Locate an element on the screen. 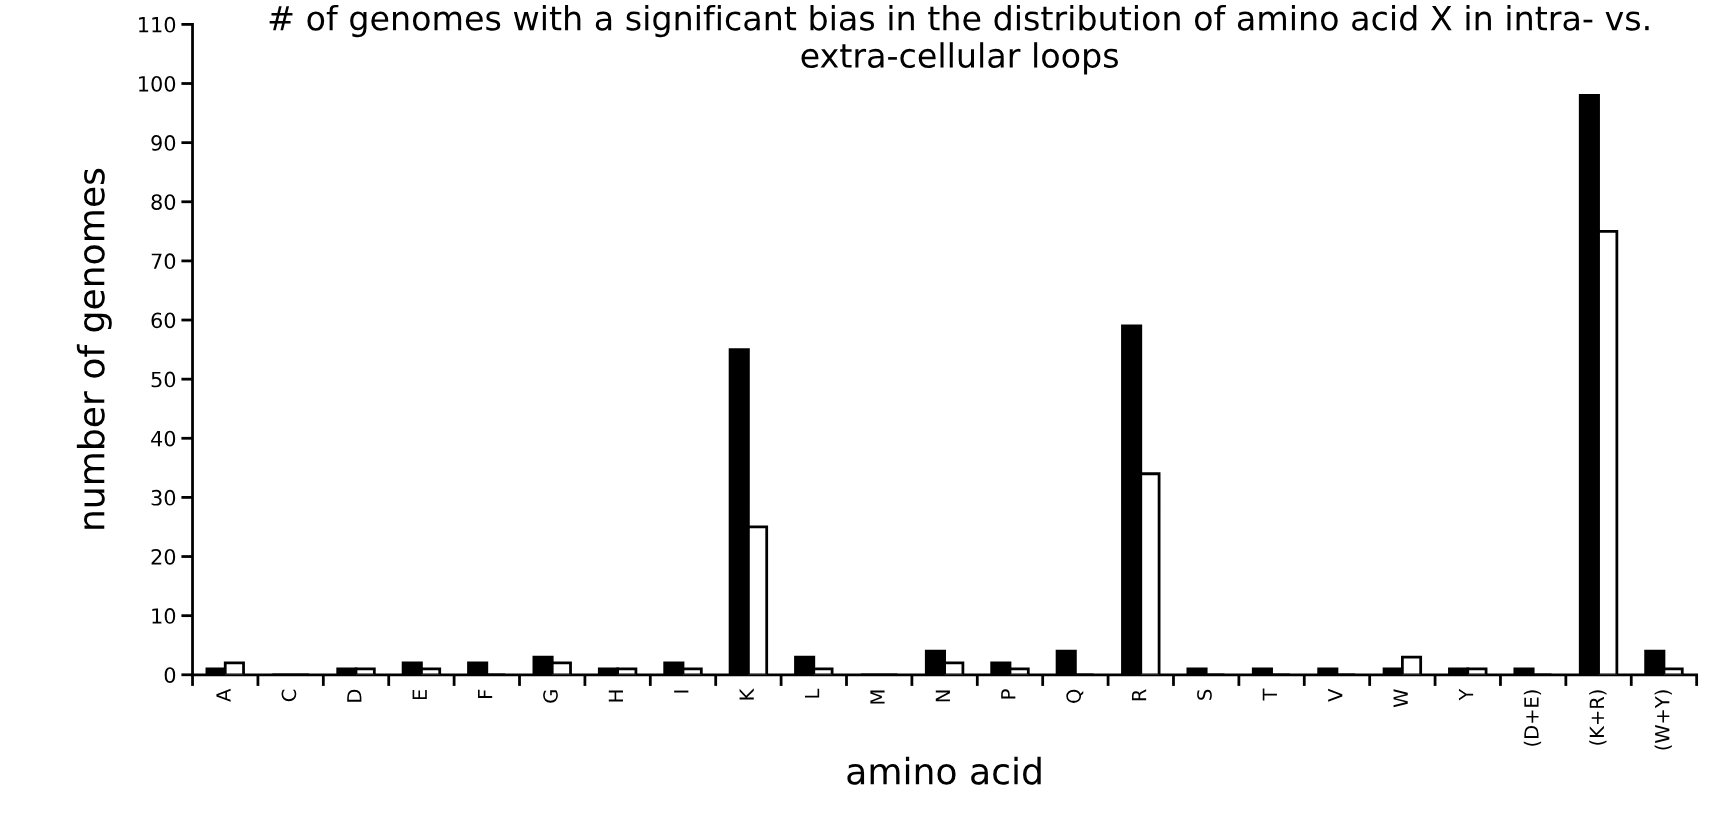 Image resolution: width=1719 pixels, height=813 pixels. x-tick-label: Q is located at coordinates (1075, 696).